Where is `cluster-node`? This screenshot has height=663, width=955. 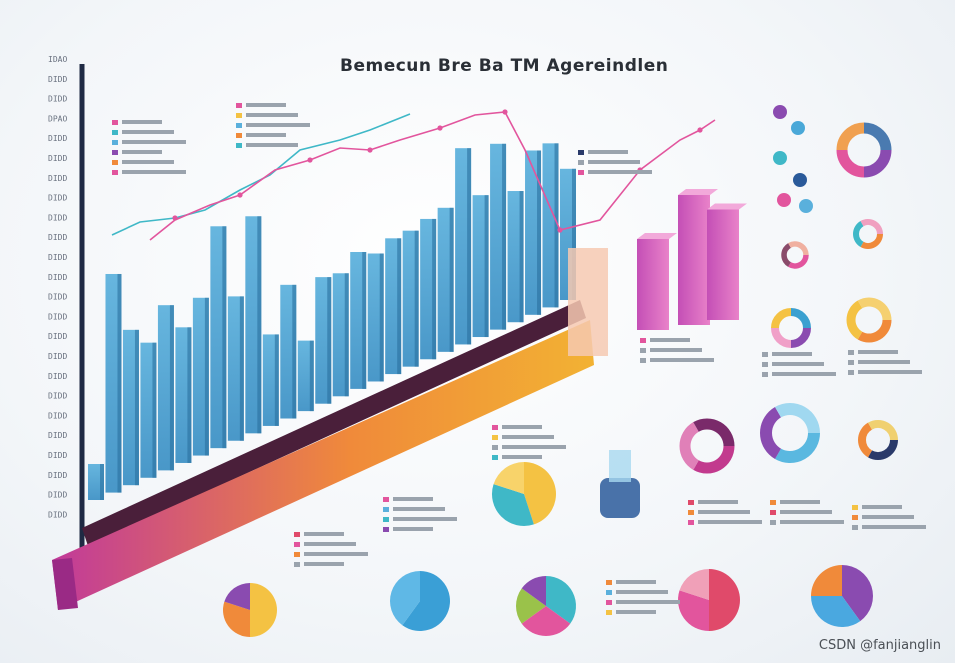
cluster-node is located at coordinates (780, 158).